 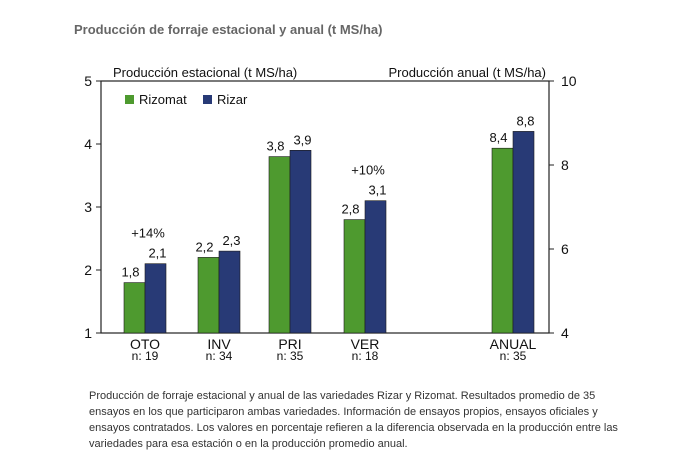 I want to click on legend-swatch-rizomat, so click(x=129, y=99).